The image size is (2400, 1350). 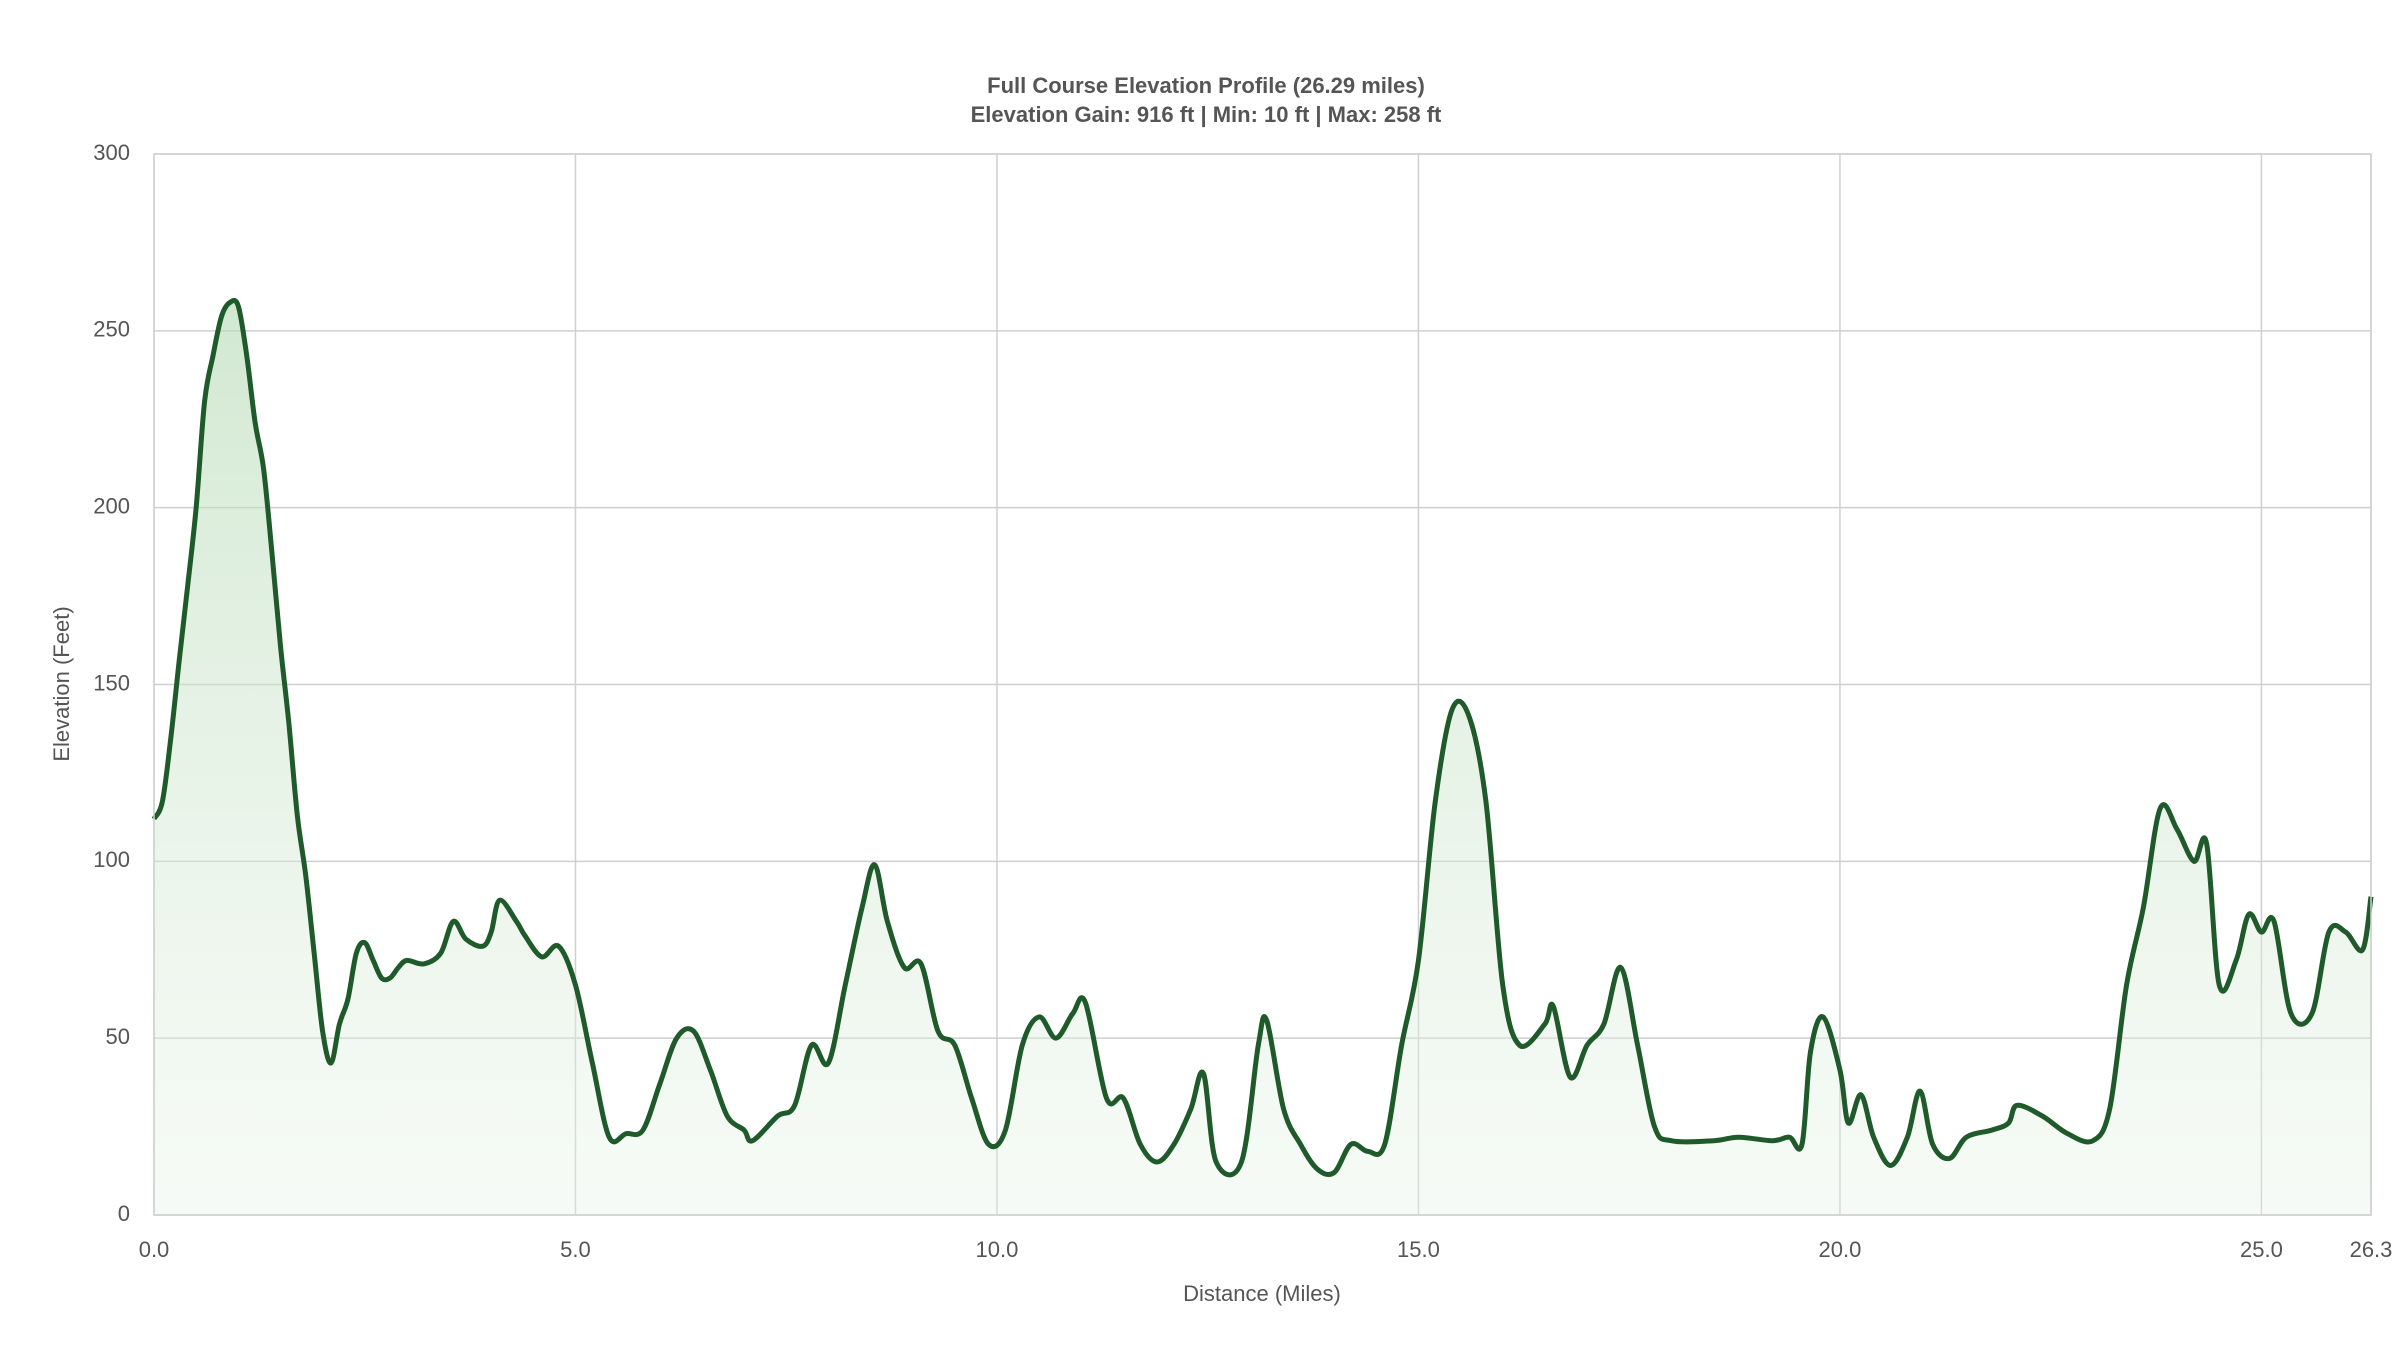 I want to click on y-tick-label: 150, so click(x=111, y=682).